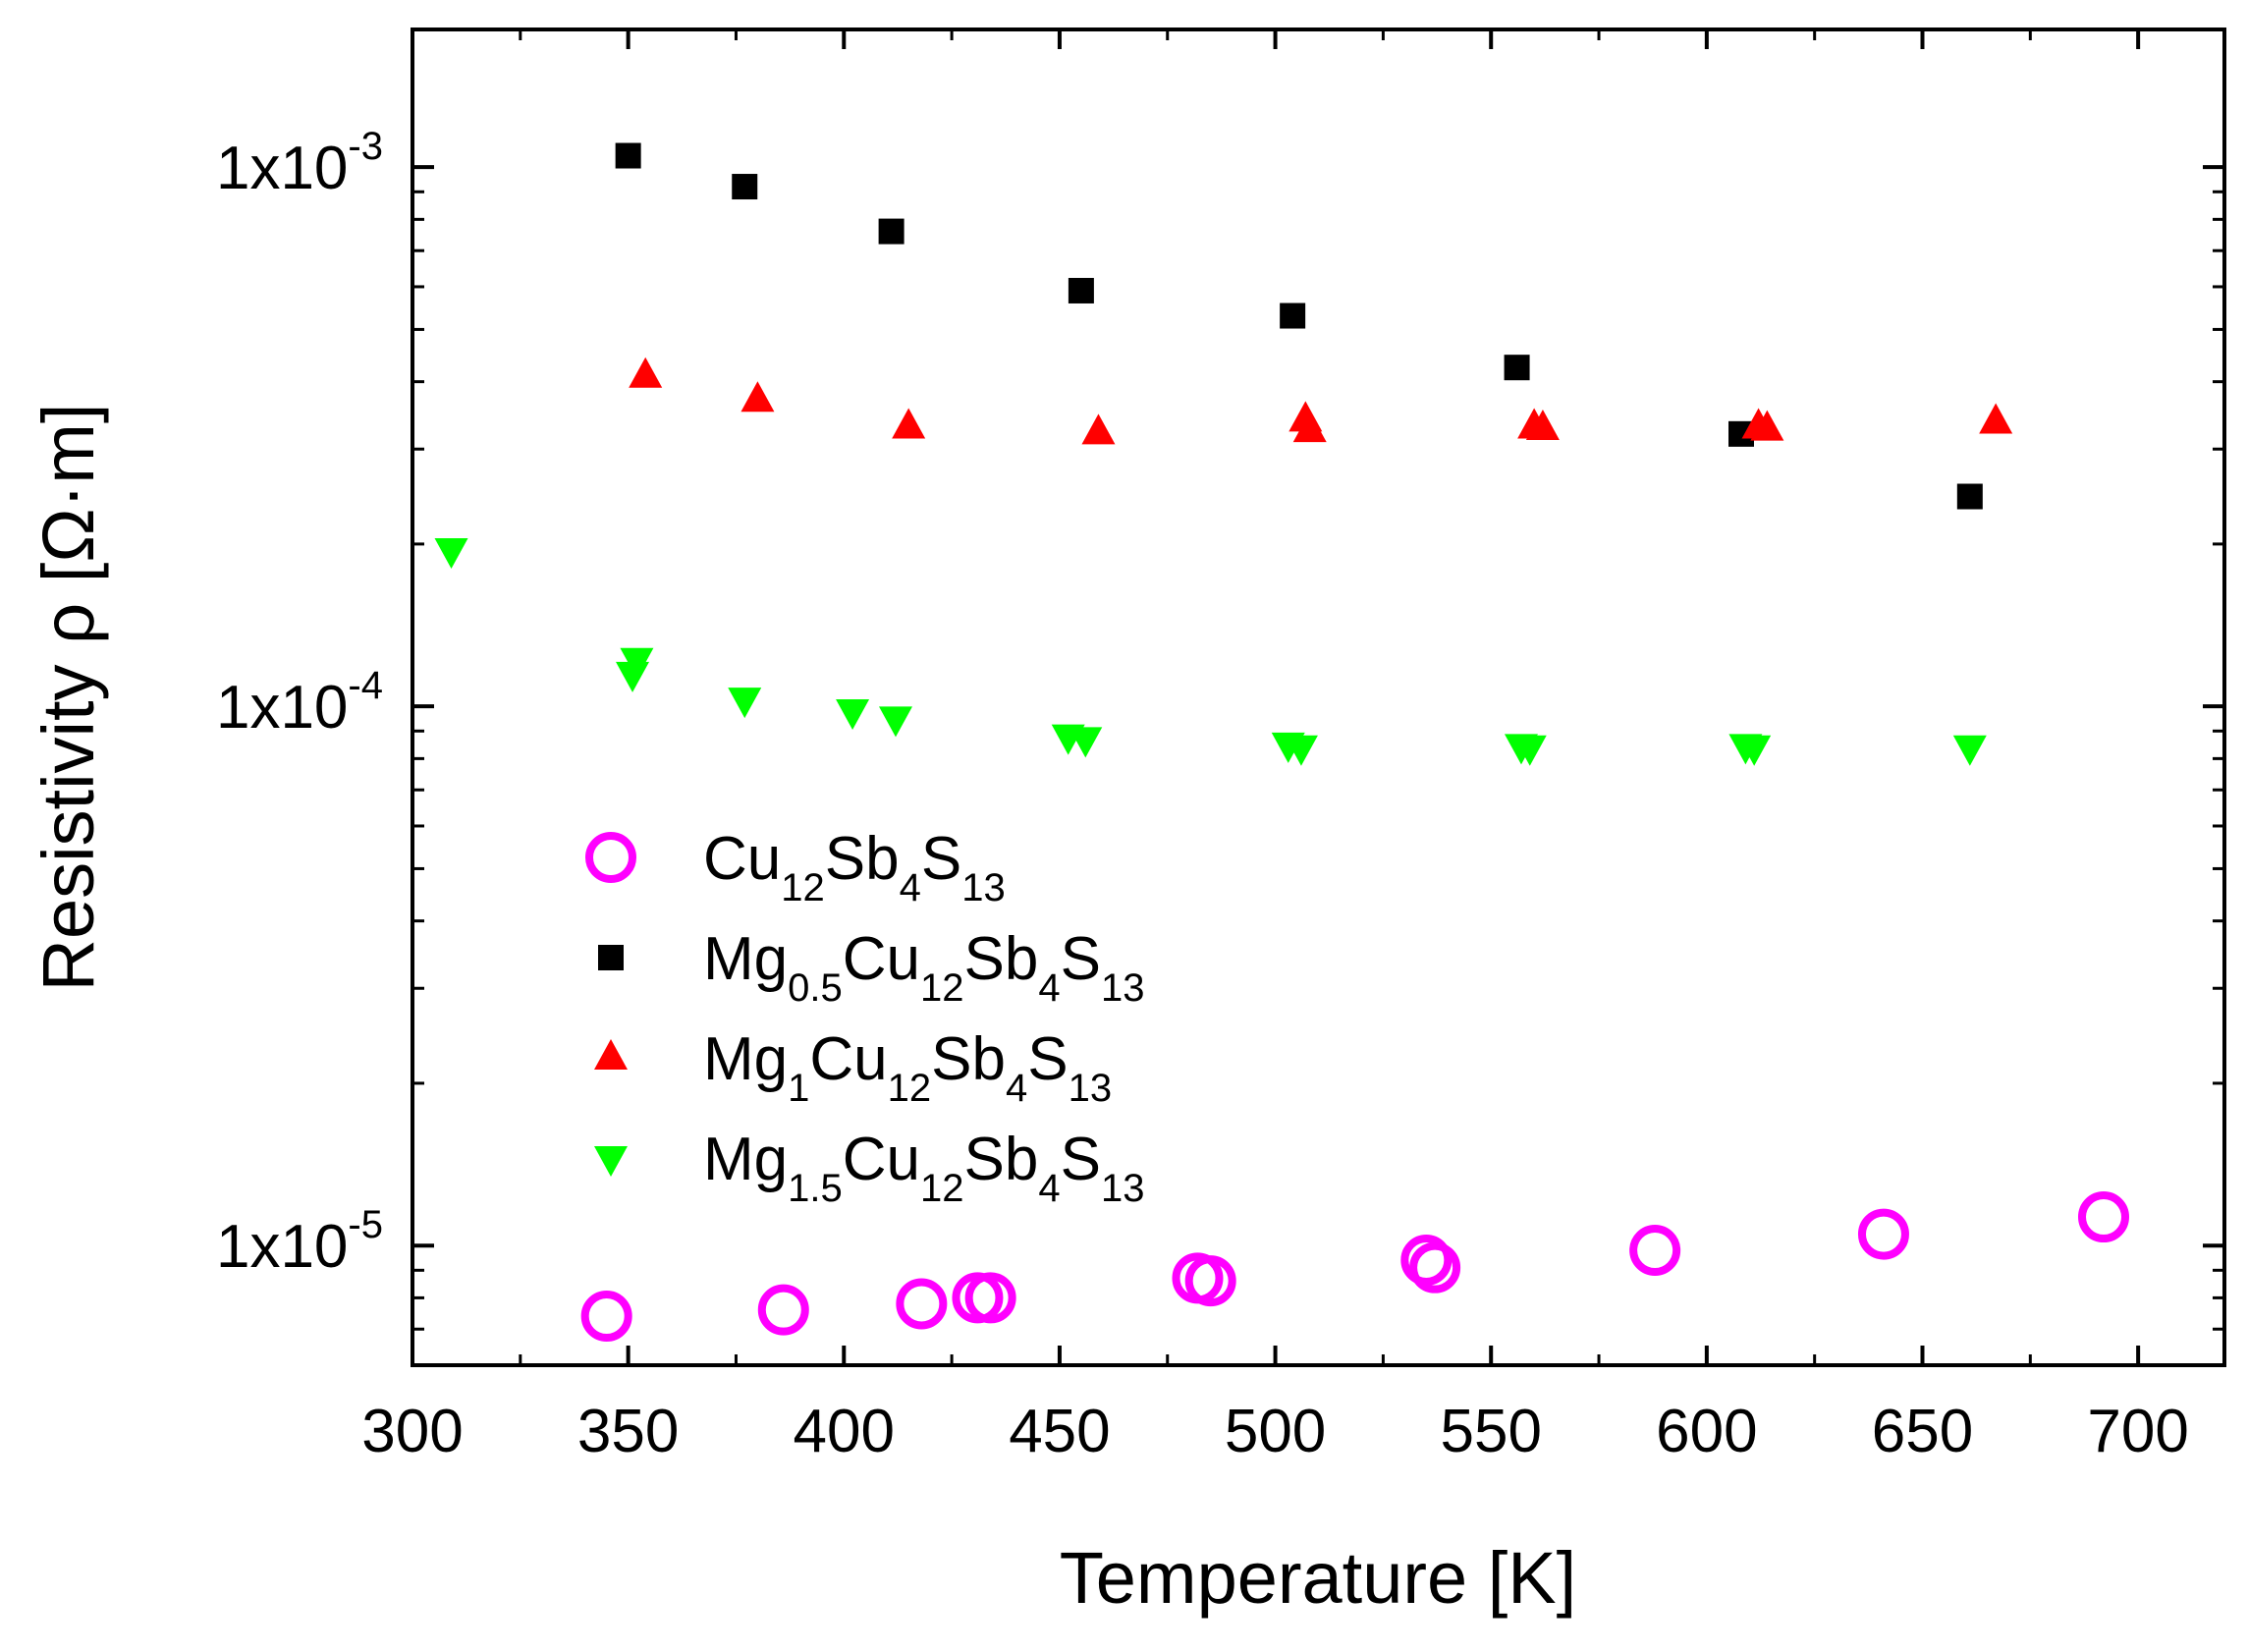 This screenshot has height=1652, width=2248. Describe the element at coordinates (1490, 1431) in the screenshot. I see `x-tick-label: 550` at that location.